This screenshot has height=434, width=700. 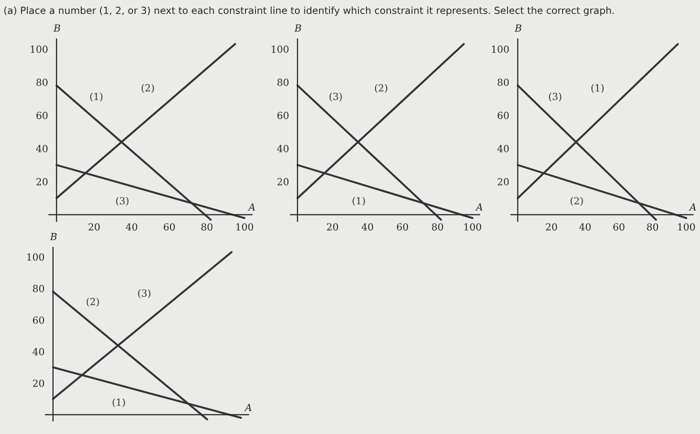 What do you see at coordinates (309, 11) in the screenshot?
I see `text: (a) Place a number (1, 2, or 3) next to each constraint line to identify which constraint it represents. Select the correct graph.` at bounding box center [309, 11].